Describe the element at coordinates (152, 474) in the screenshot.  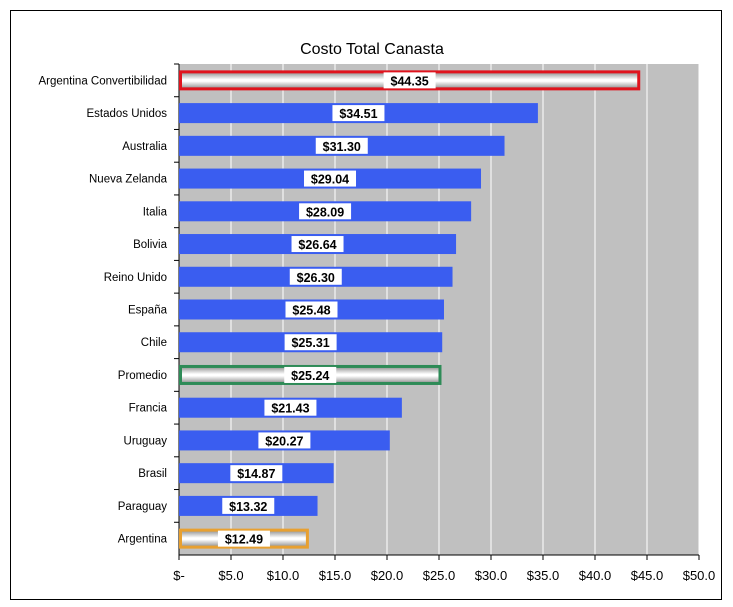
I see `category-label: Brasil` at that location.